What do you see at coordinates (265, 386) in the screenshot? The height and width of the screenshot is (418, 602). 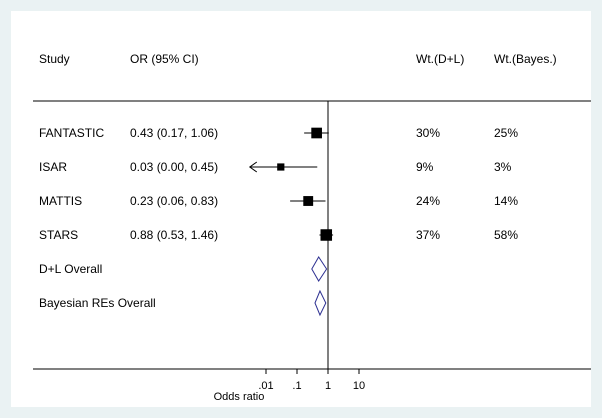 I see `x-tick-label: .01` at bounding box center [265, 386].